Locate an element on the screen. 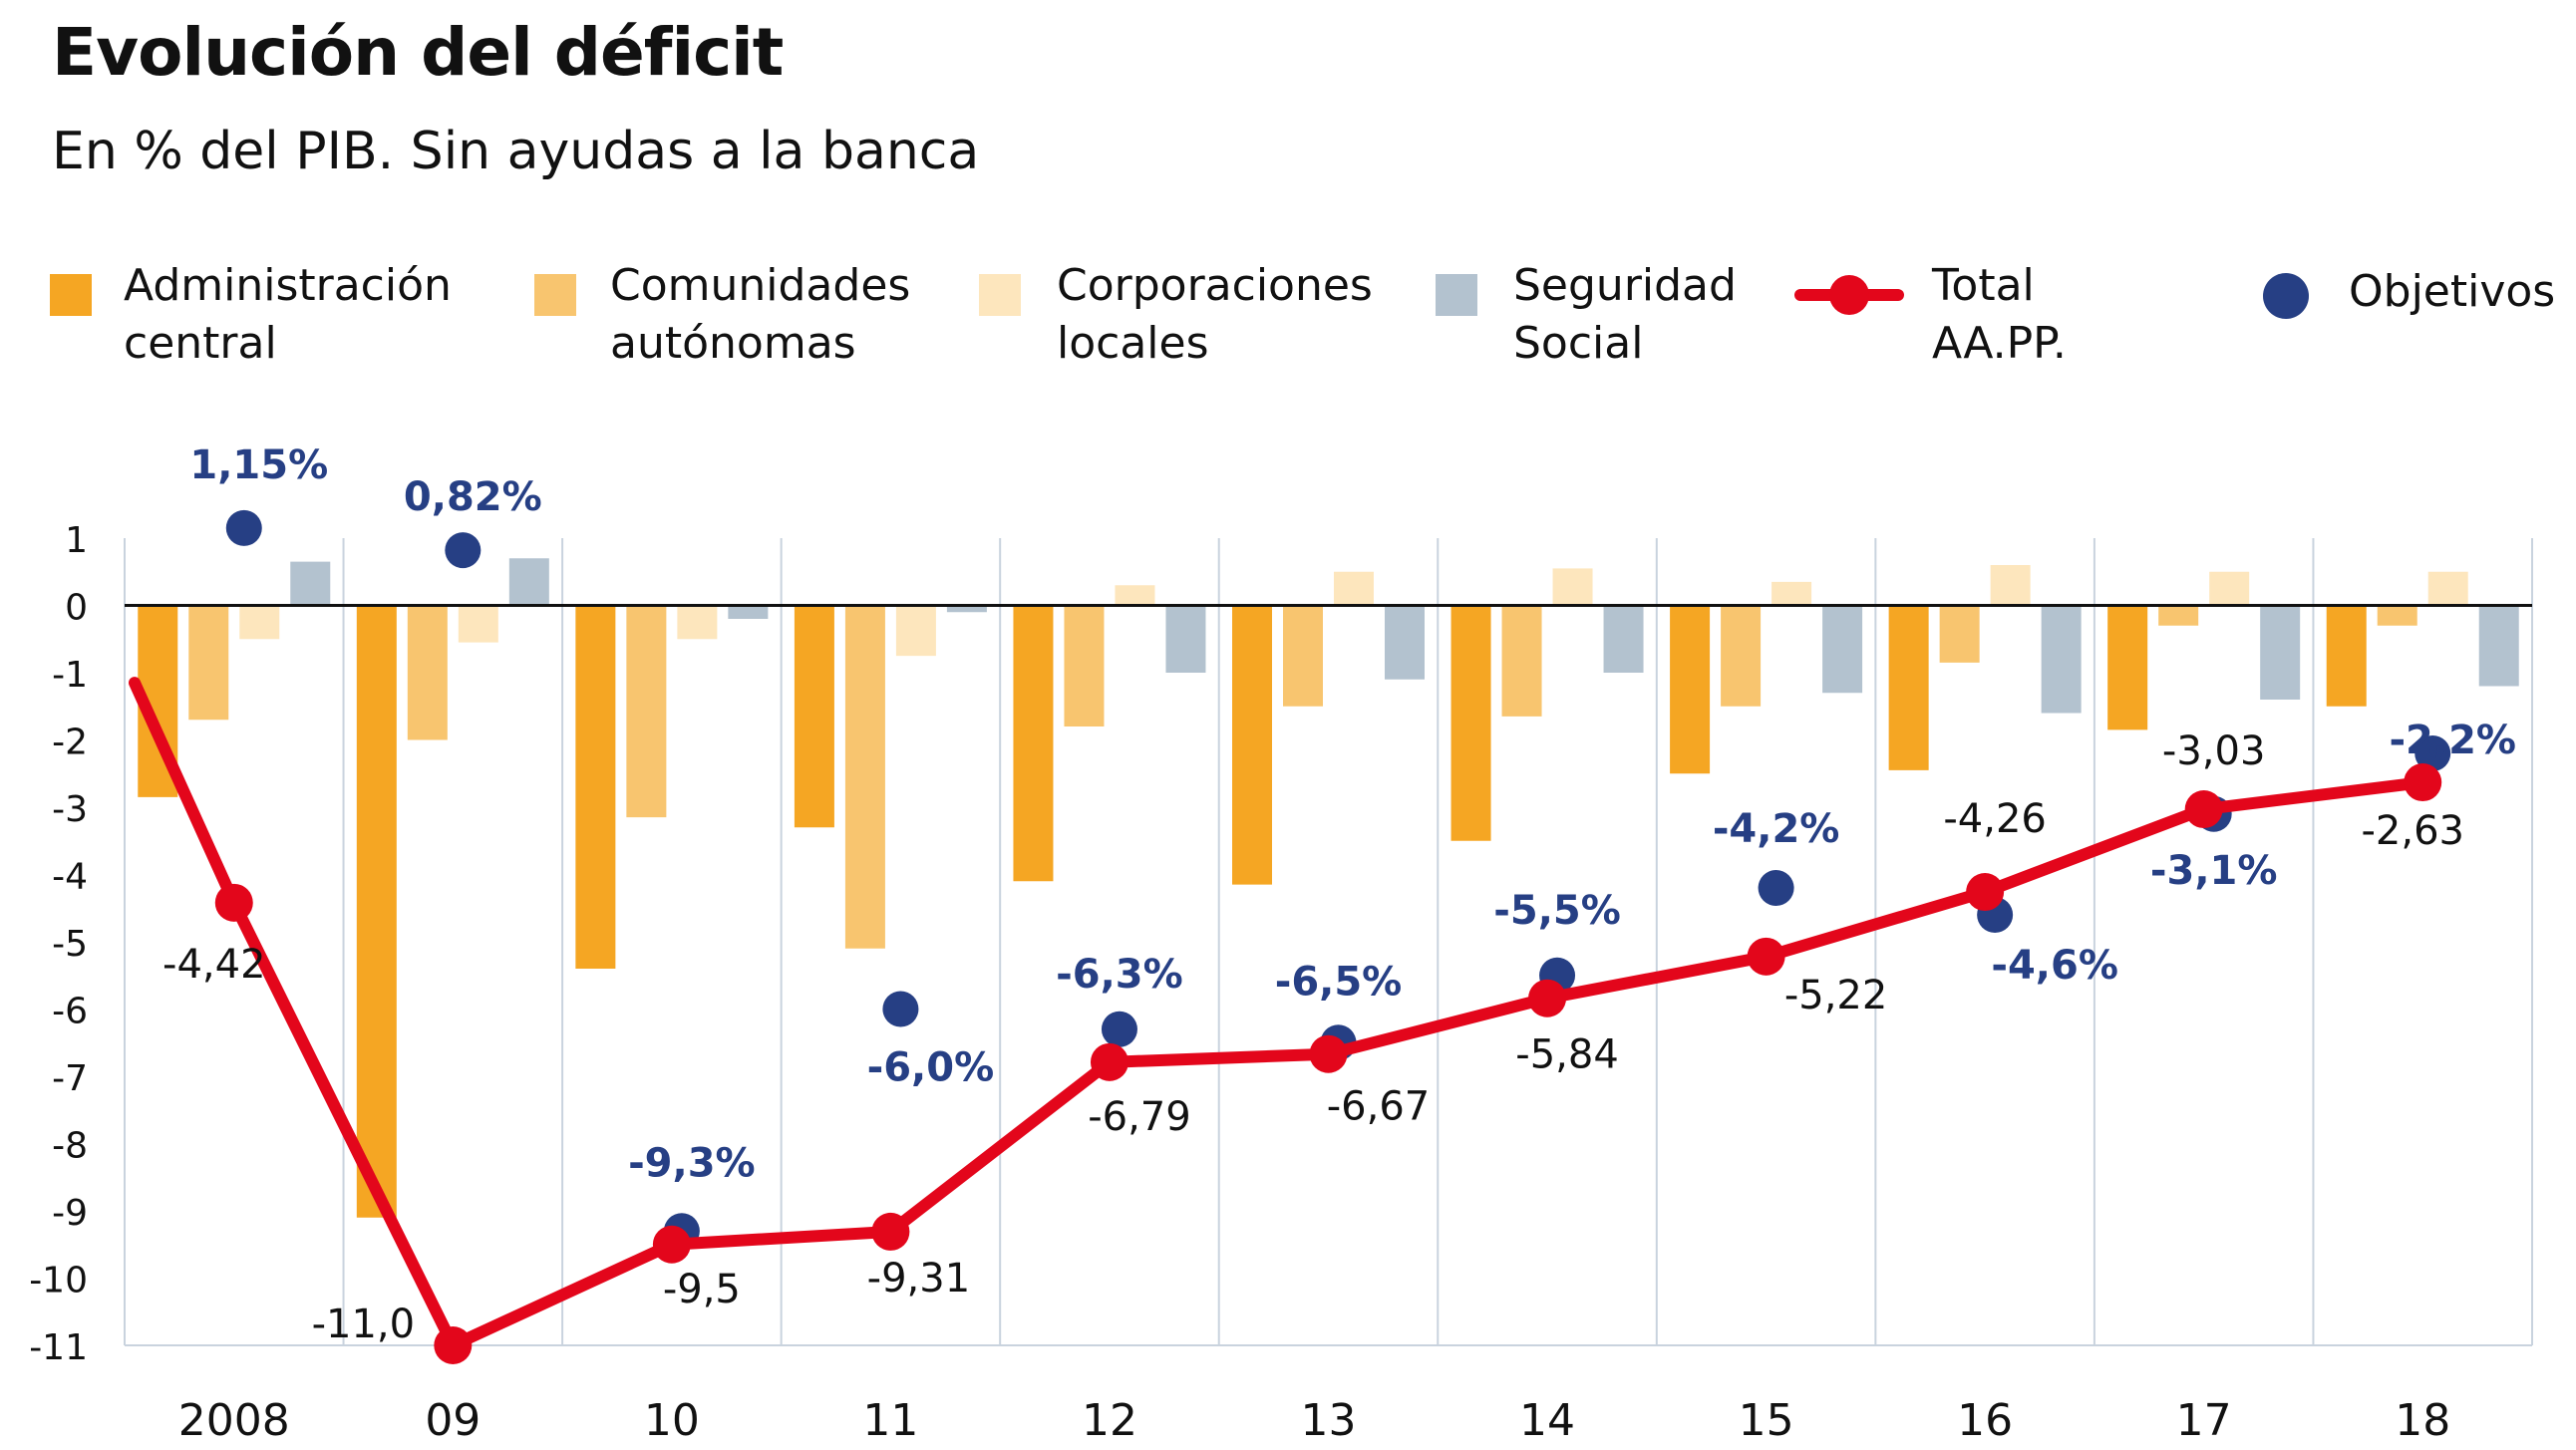 The width and height of the screenshot is (2576, 1450). x-tick-label: 17 is located at coordinates (2204, 1420).